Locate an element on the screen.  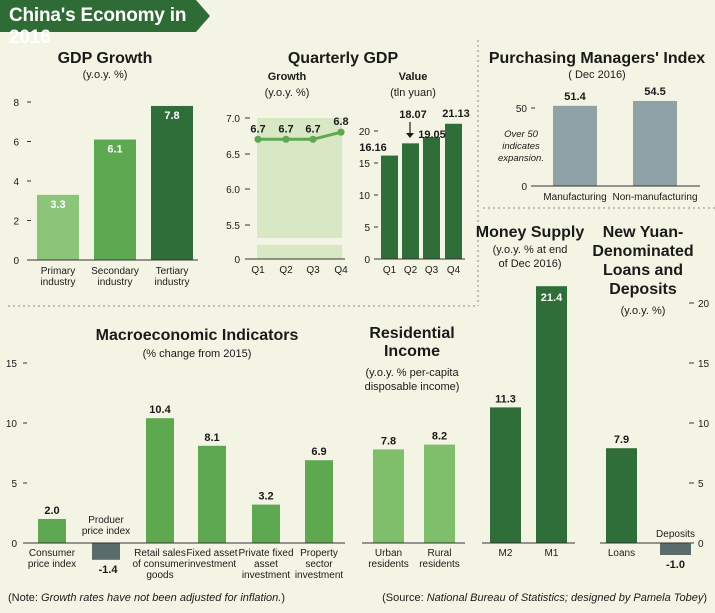
pmi-subtitle: ( Dec 2016) is located at coordinates (596, 75).